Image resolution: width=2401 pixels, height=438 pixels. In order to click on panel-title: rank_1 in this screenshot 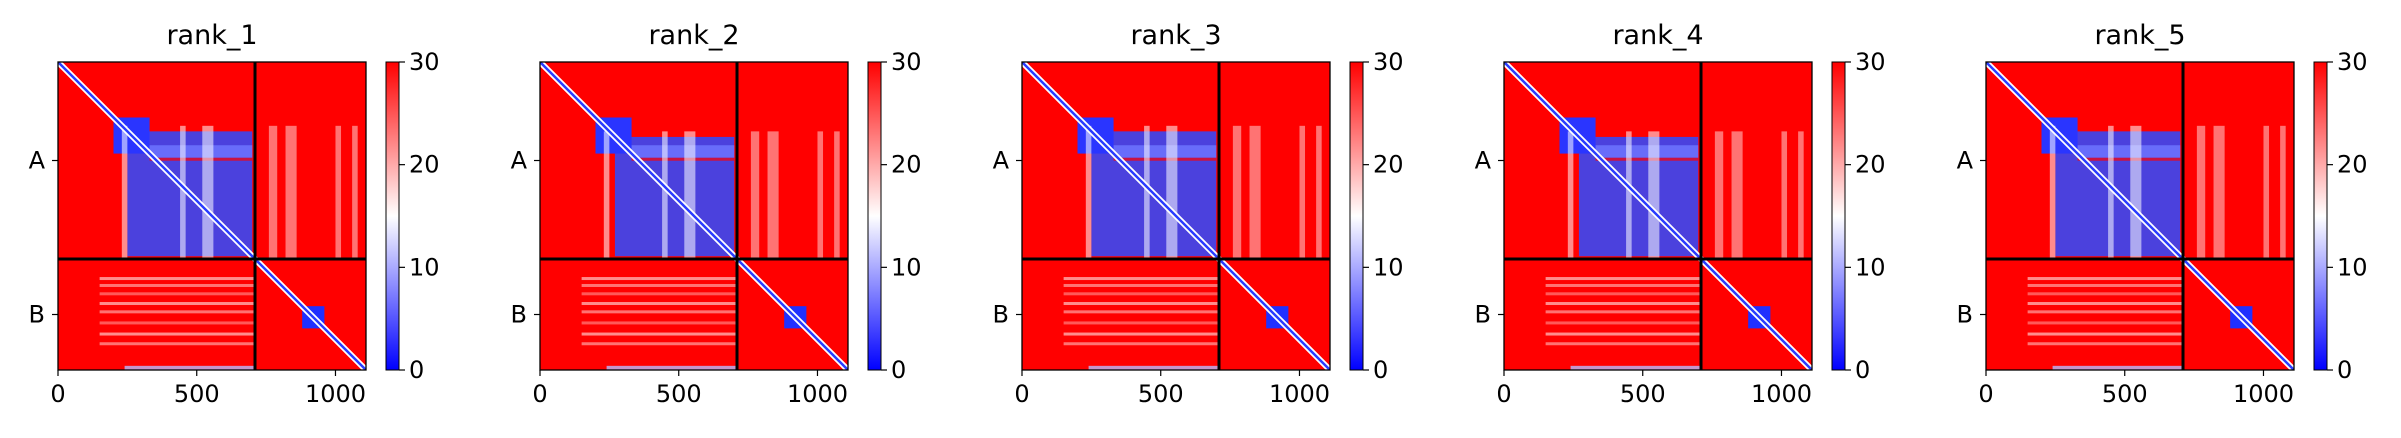, I will do `click(211, 35)`.